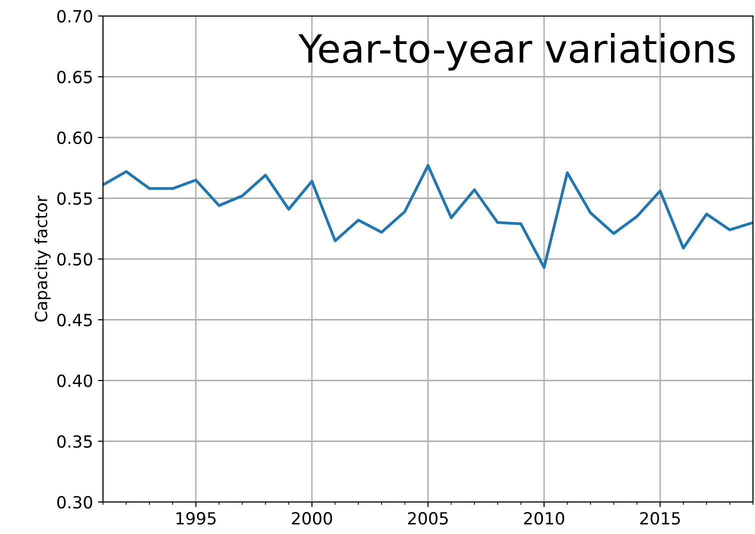 Image resolution: width=755 pixels, height=534 pixels. I want to click on x-tick-label: 2010, so click(544, 518).